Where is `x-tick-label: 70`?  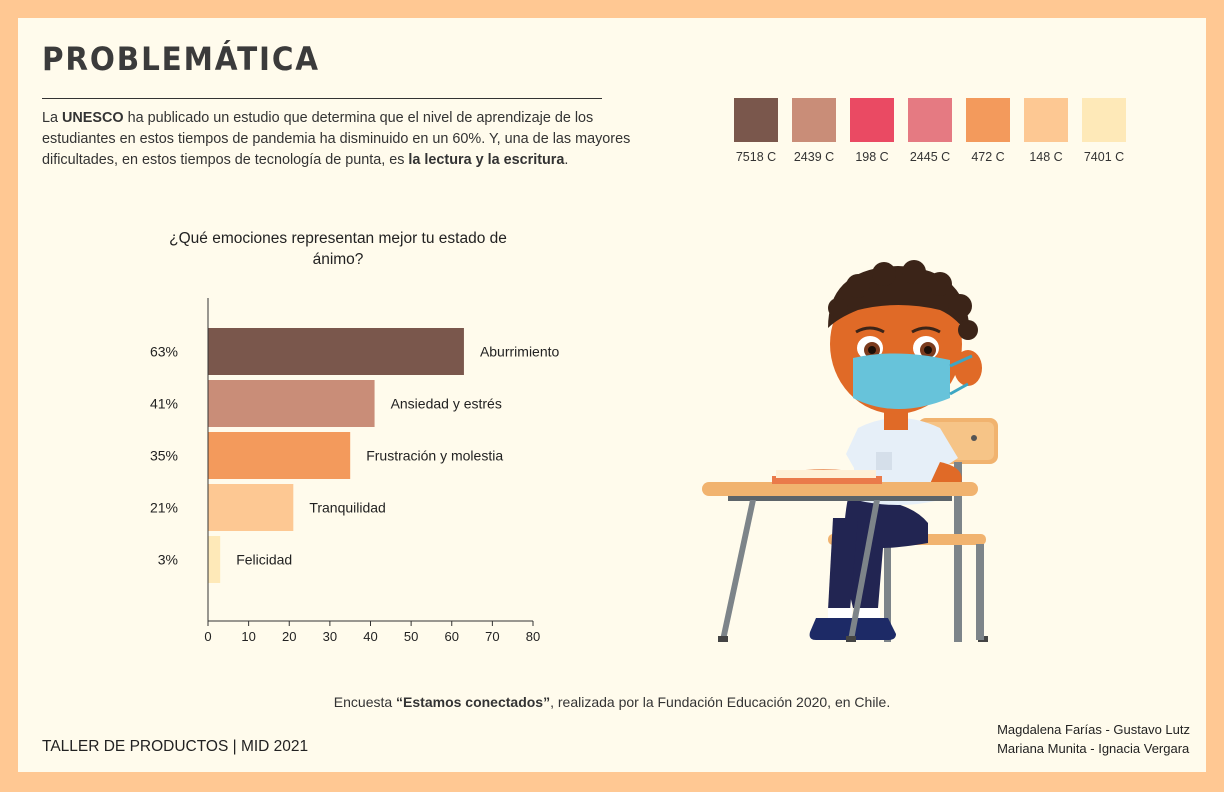 x-tick-label: 70 is located at coordinates (492, 636).